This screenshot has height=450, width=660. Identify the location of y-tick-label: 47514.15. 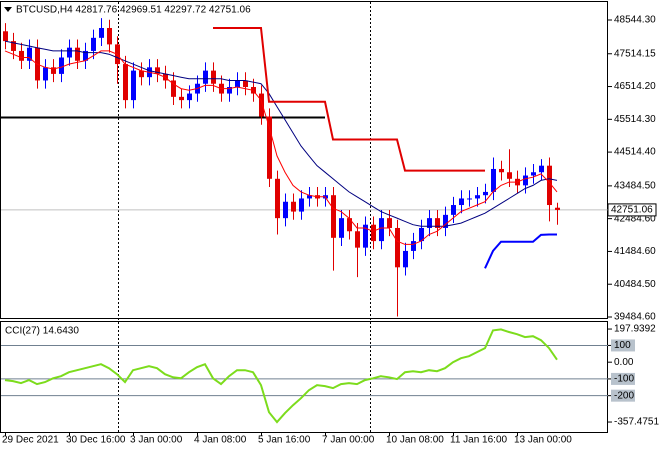
(635, 53).